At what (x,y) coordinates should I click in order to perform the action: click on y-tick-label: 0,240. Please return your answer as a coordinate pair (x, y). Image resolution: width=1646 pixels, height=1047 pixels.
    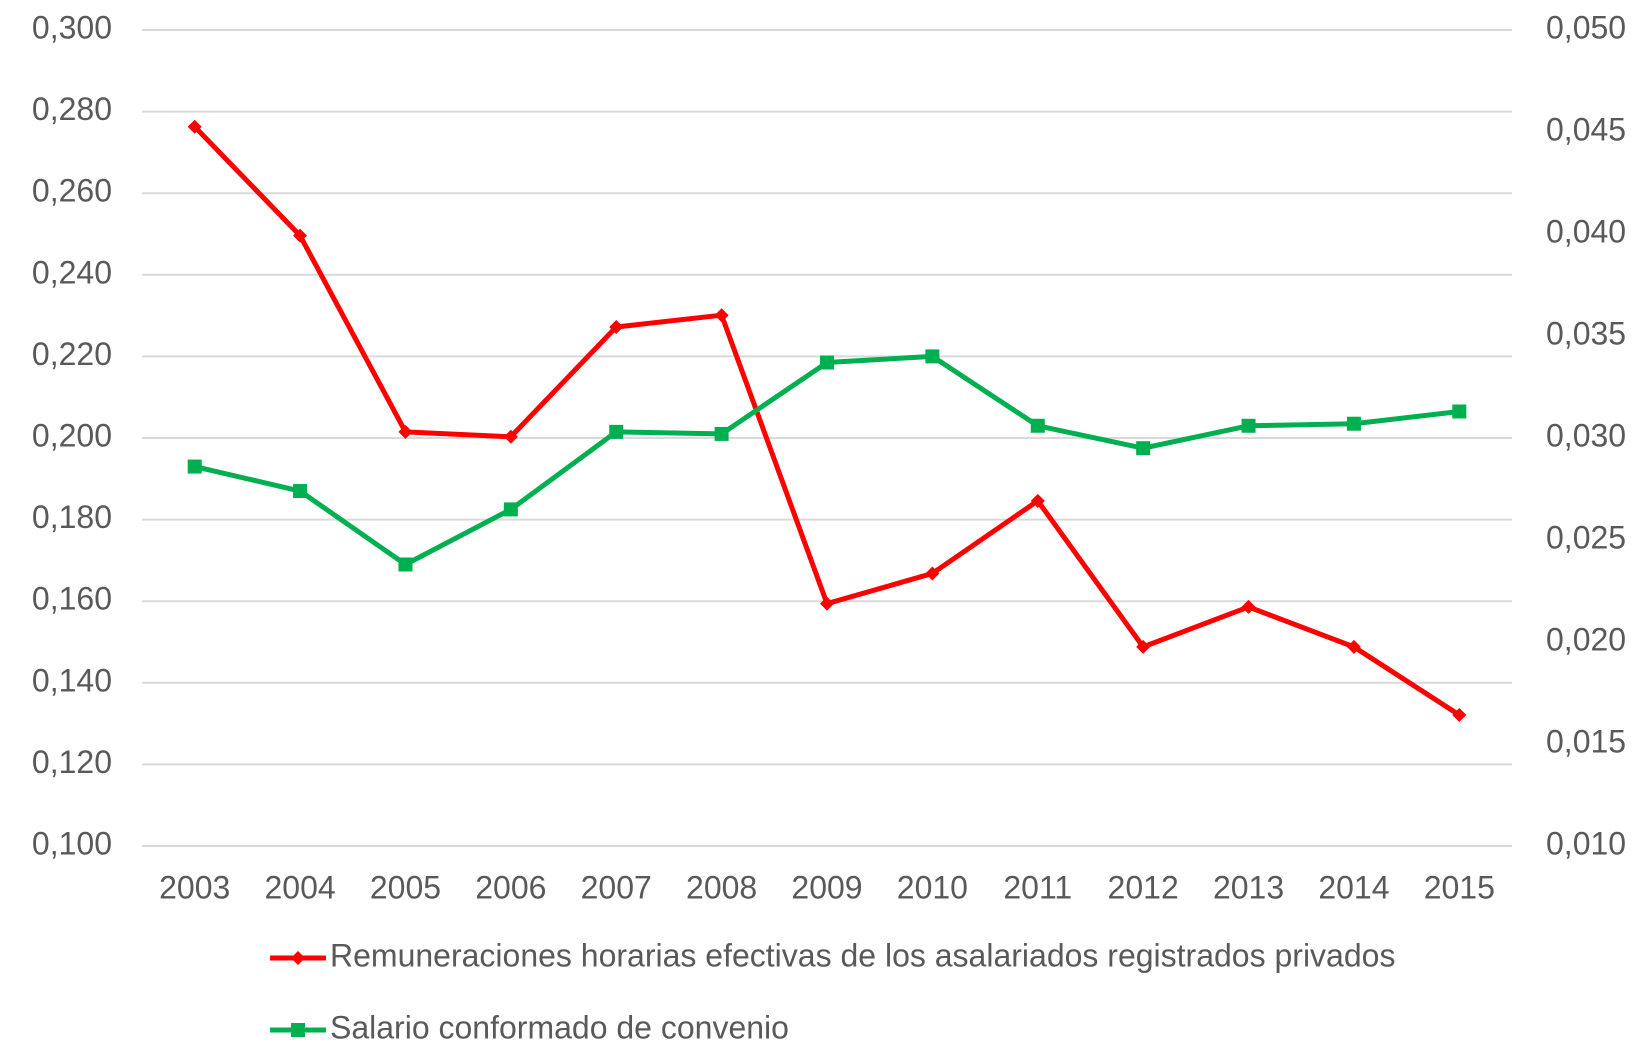
    Looking at the image, I should click on (72, 272).